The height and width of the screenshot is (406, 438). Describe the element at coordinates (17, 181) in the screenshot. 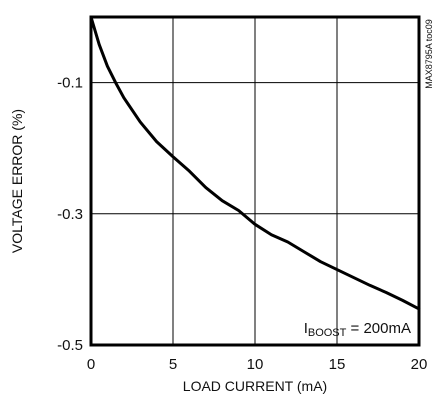

I see `y-axis-label: VOLTAGE ERROR (%)` at that location.